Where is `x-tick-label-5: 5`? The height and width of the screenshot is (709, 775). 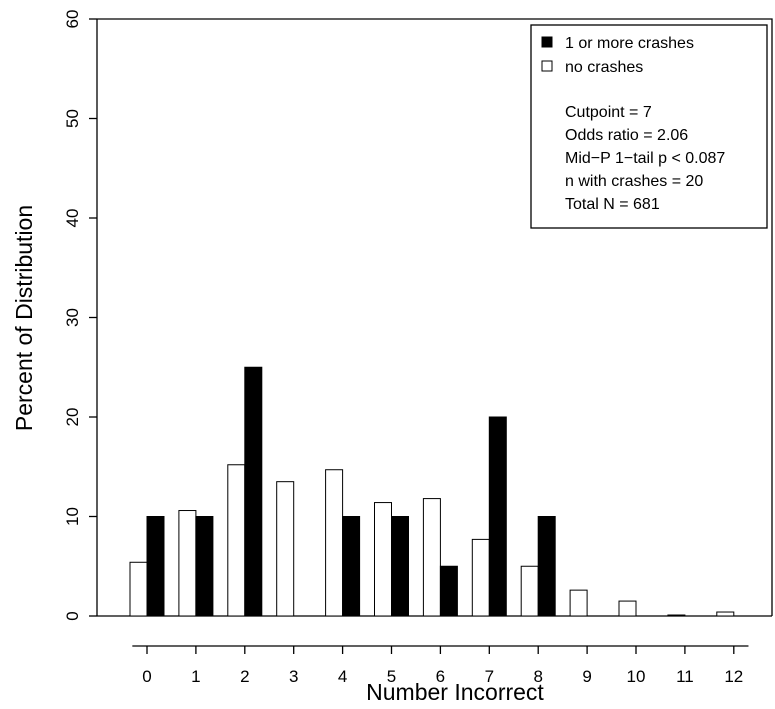
x-tick-label-5: 5 is located at coordinates (391, 676).